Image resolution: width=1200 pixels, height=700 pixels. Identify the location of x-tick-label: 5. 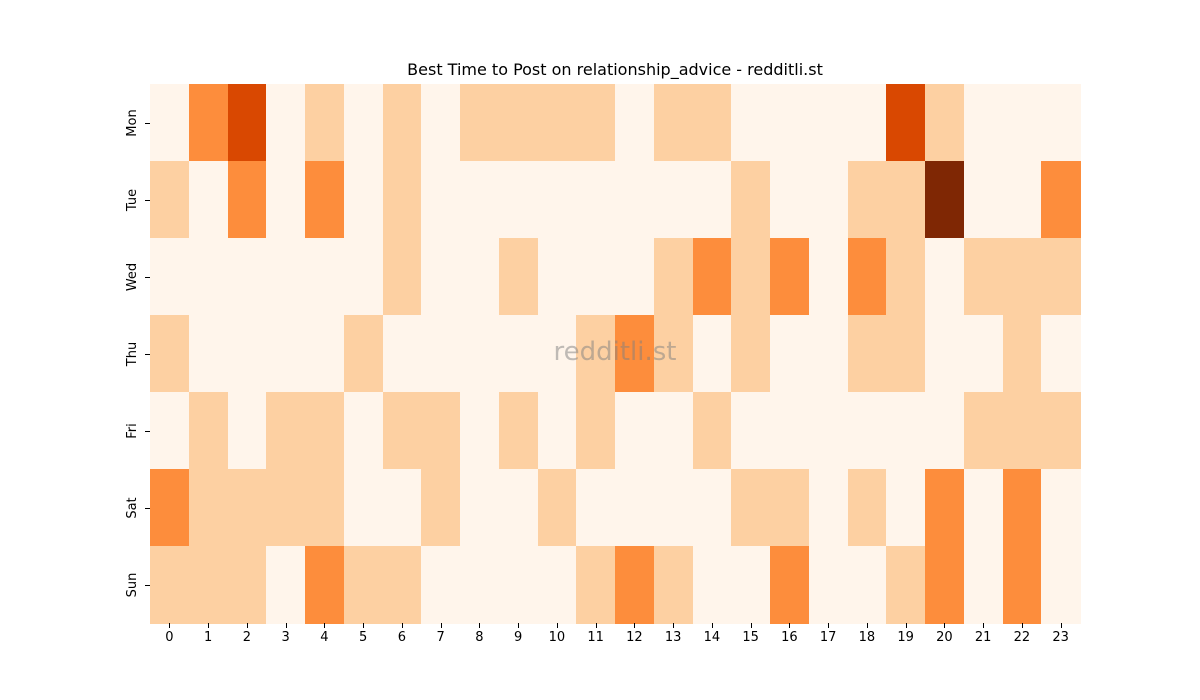
(363, 637).